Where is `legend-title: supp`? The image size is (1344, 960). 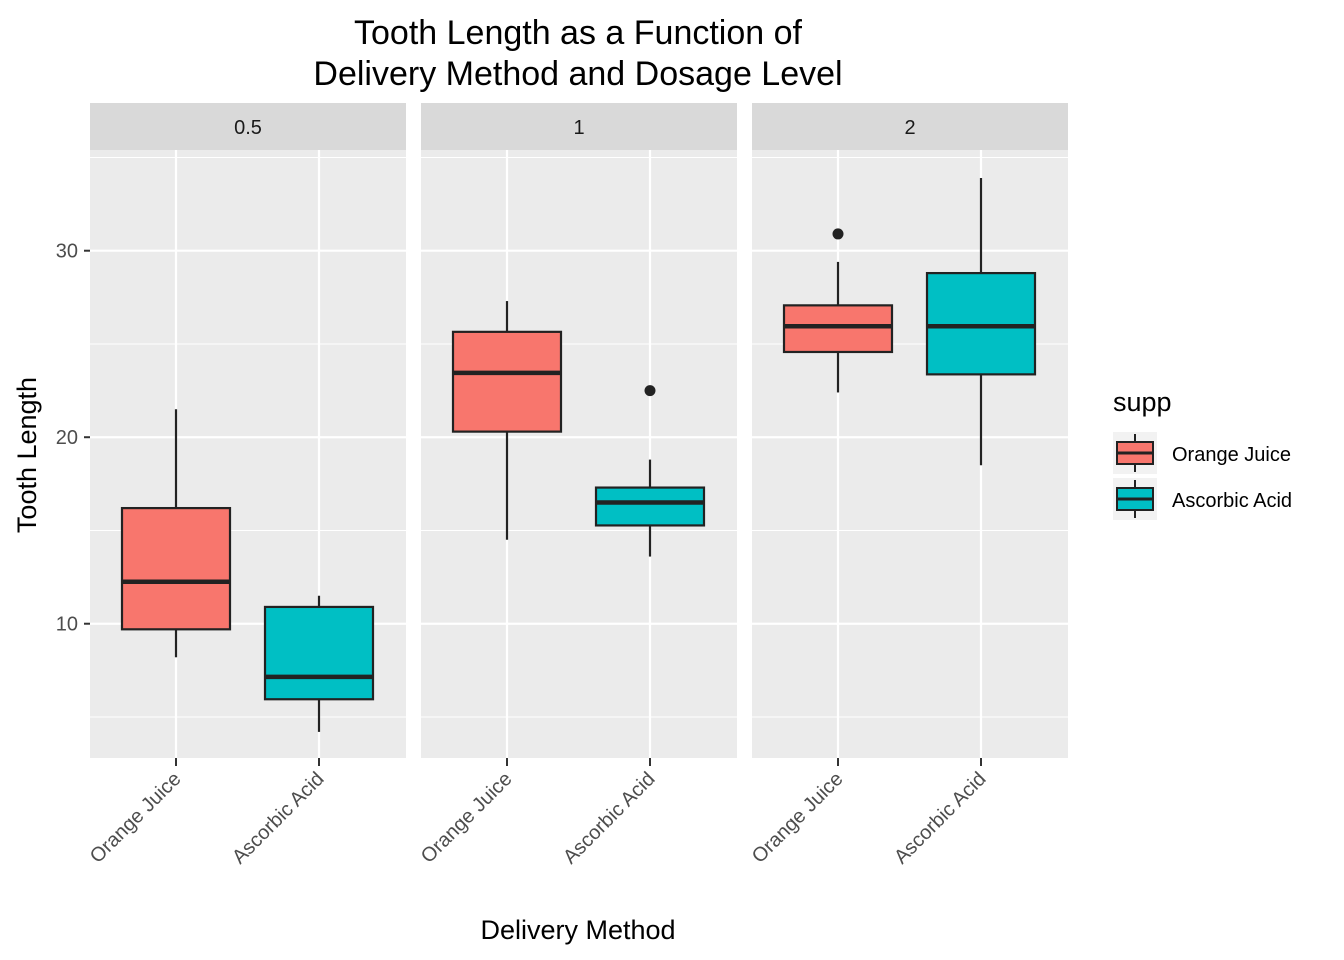 legend-title: supp is located at coordinates (1142, 402).